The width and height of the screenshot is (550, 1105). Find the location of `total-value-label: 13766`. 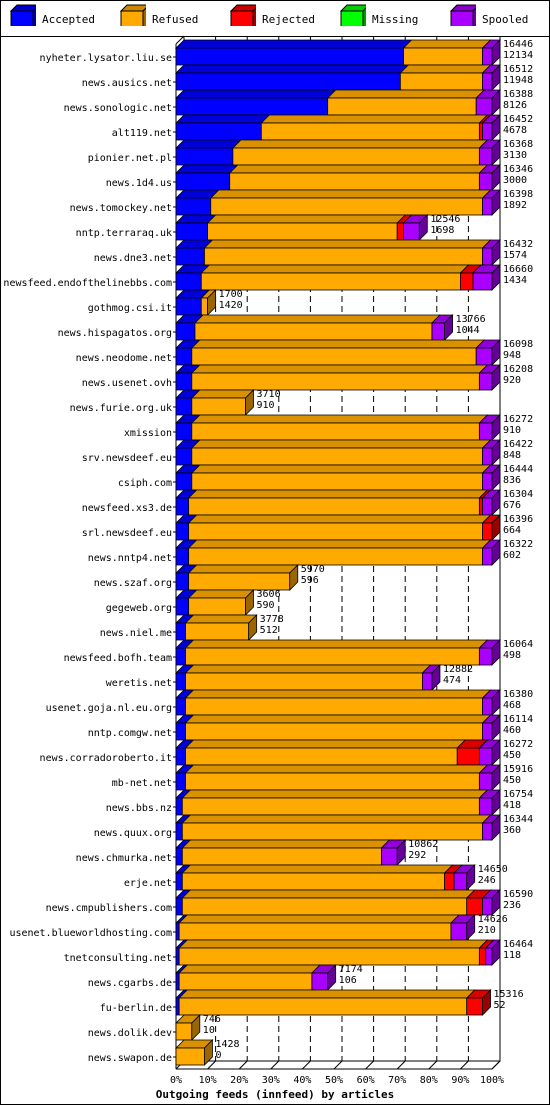

total-value-label: 13766 is located at coordinates (471, 319).